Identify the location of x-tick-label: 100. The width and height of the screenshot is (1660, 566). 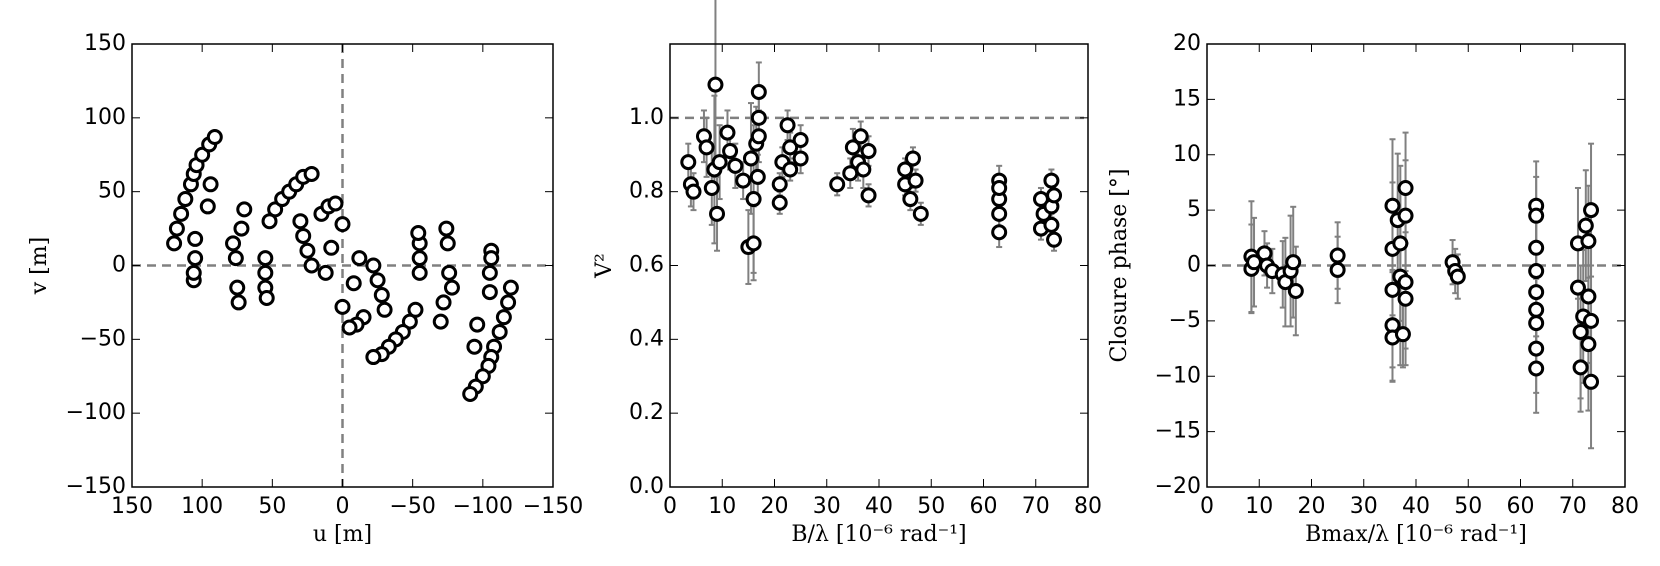
(202, 506).